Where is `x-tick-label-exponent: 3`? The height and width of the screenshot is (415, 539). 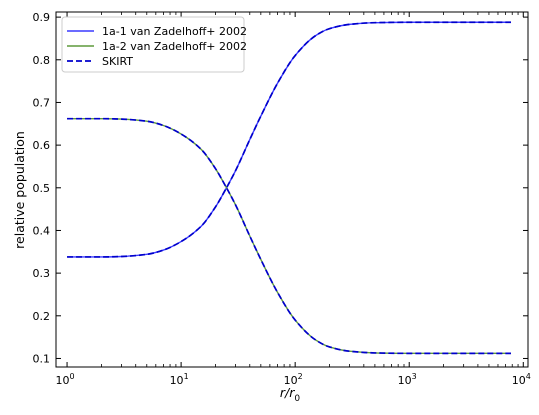
x-tick-label-exponent: 3 is located at coordinates (414, 376).